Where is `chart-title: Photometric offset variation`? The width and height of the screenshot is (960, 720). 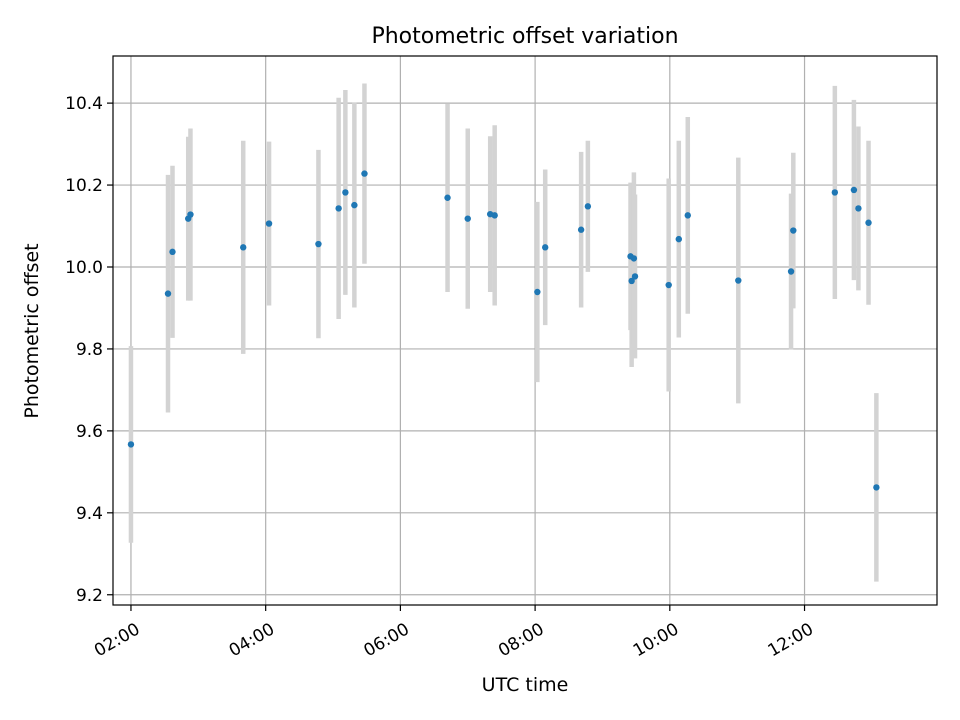
chart-title: Photometric offset variation is located at coordinates (524, 36).